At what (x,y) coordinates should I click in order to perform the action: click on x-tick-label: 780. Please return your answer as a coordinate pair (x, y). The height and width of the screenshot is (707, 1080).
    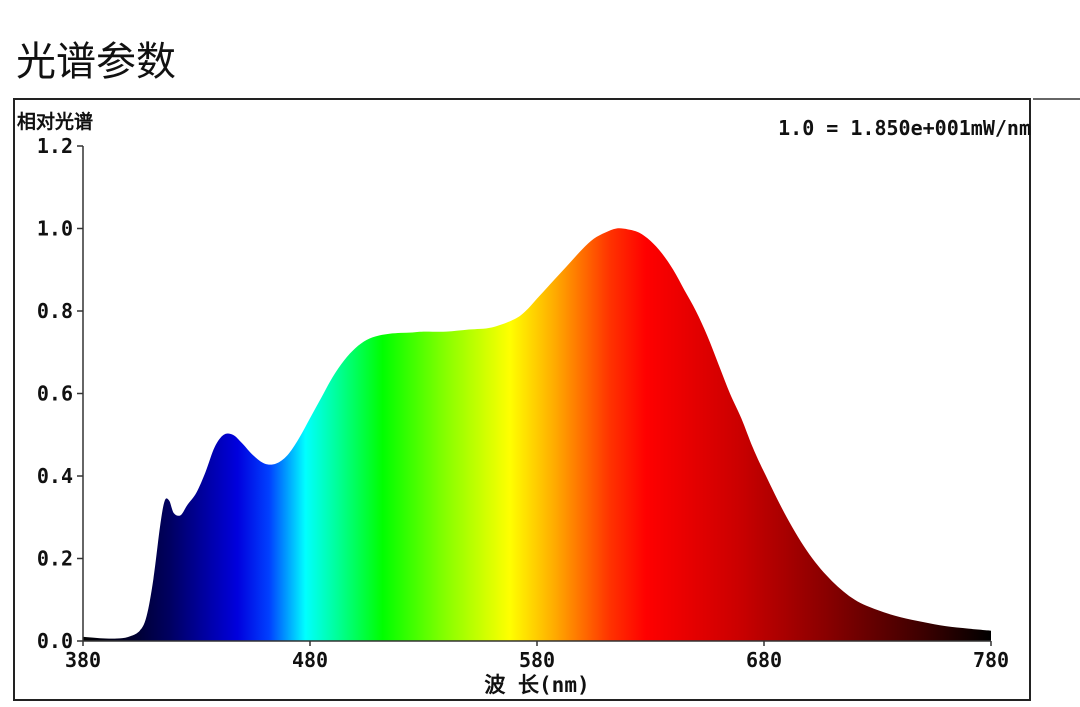
    Looking at the image, I should click on (991, 660).